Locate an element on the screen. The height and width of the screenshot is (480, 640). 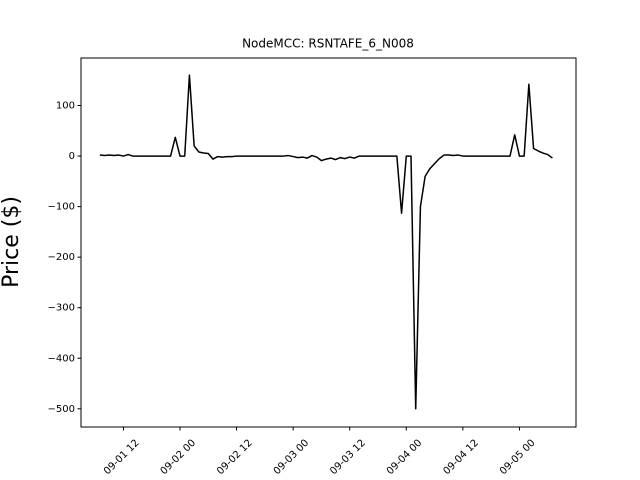
x-tick-label: 09-03 00 is located at coordinates (292, 458).